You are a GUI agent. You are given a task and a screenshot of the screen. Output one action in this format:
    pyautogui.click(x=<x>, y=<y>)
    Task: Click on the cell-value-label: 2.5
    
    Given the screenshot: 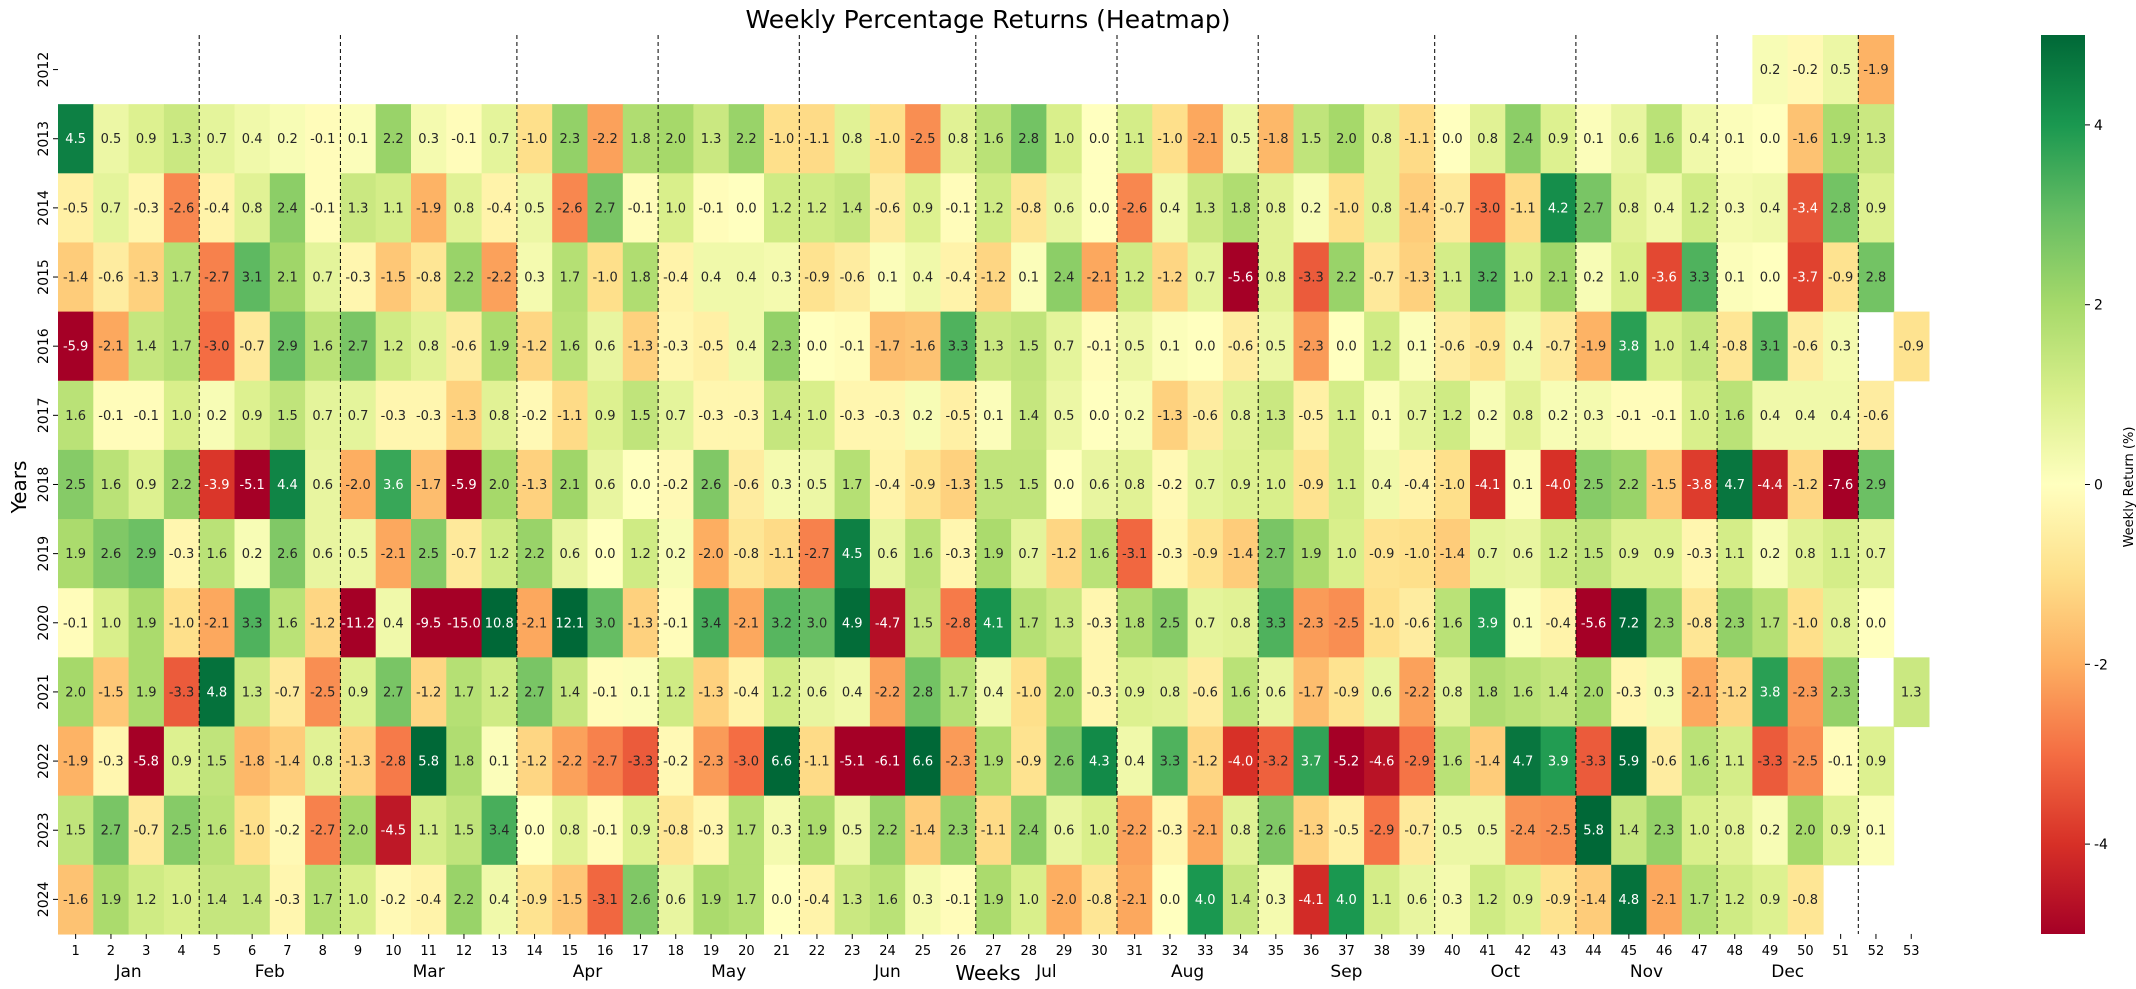 What is the action you would take?
    pyautogui.click(x=75, y=485)
    